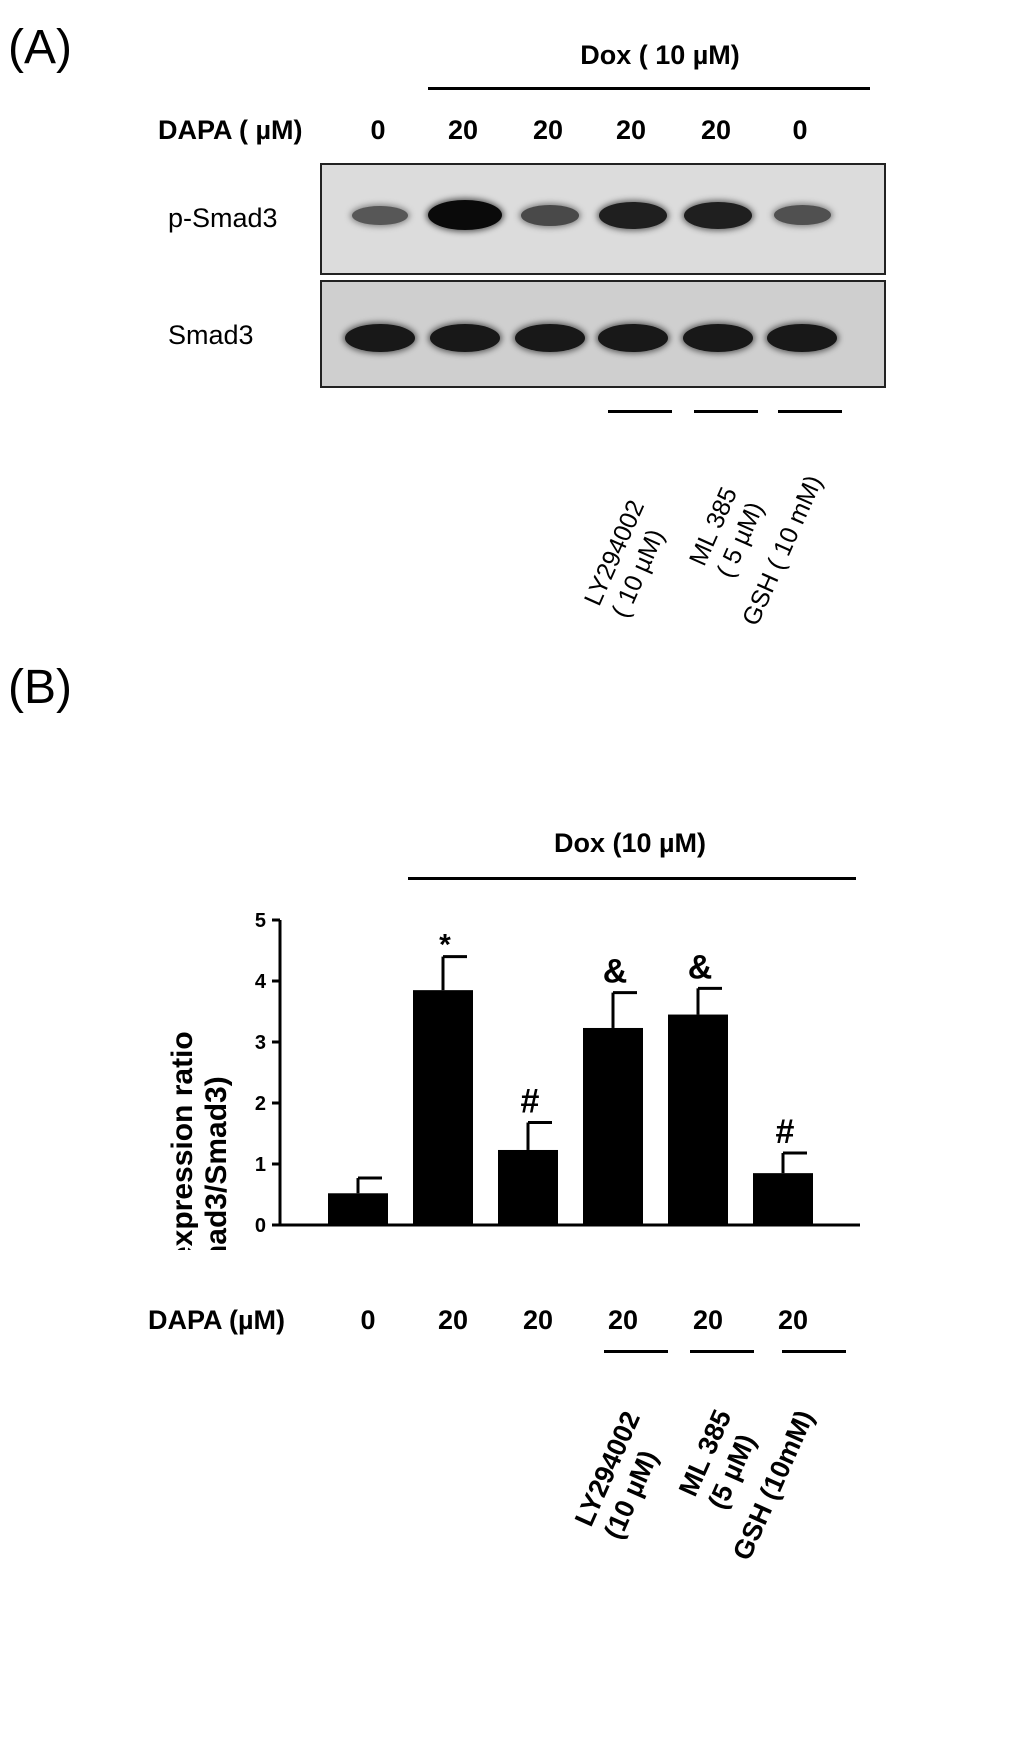 The height and width of the screenshot is (1760, 1016). I want to click on panel-a-dox-header: Dox ( 10 µM), so click(660, 55).